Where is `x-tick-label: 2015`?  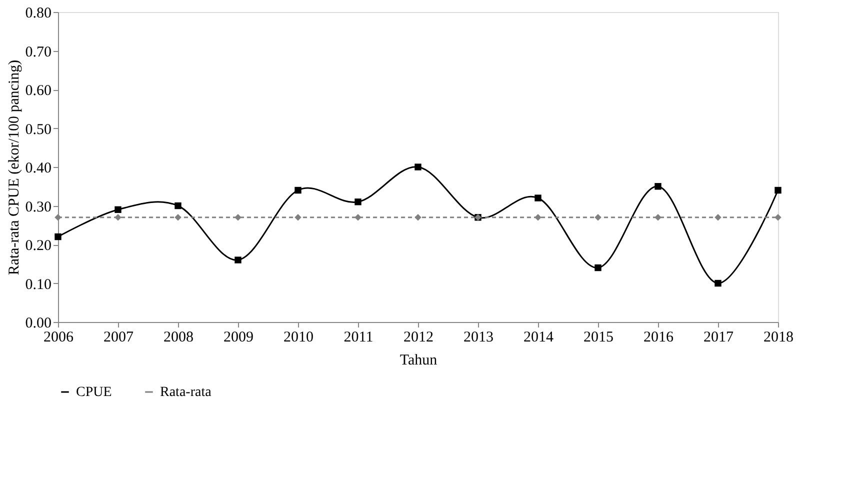 x-tick-label: 2015 is located at coordinates (599, 338).